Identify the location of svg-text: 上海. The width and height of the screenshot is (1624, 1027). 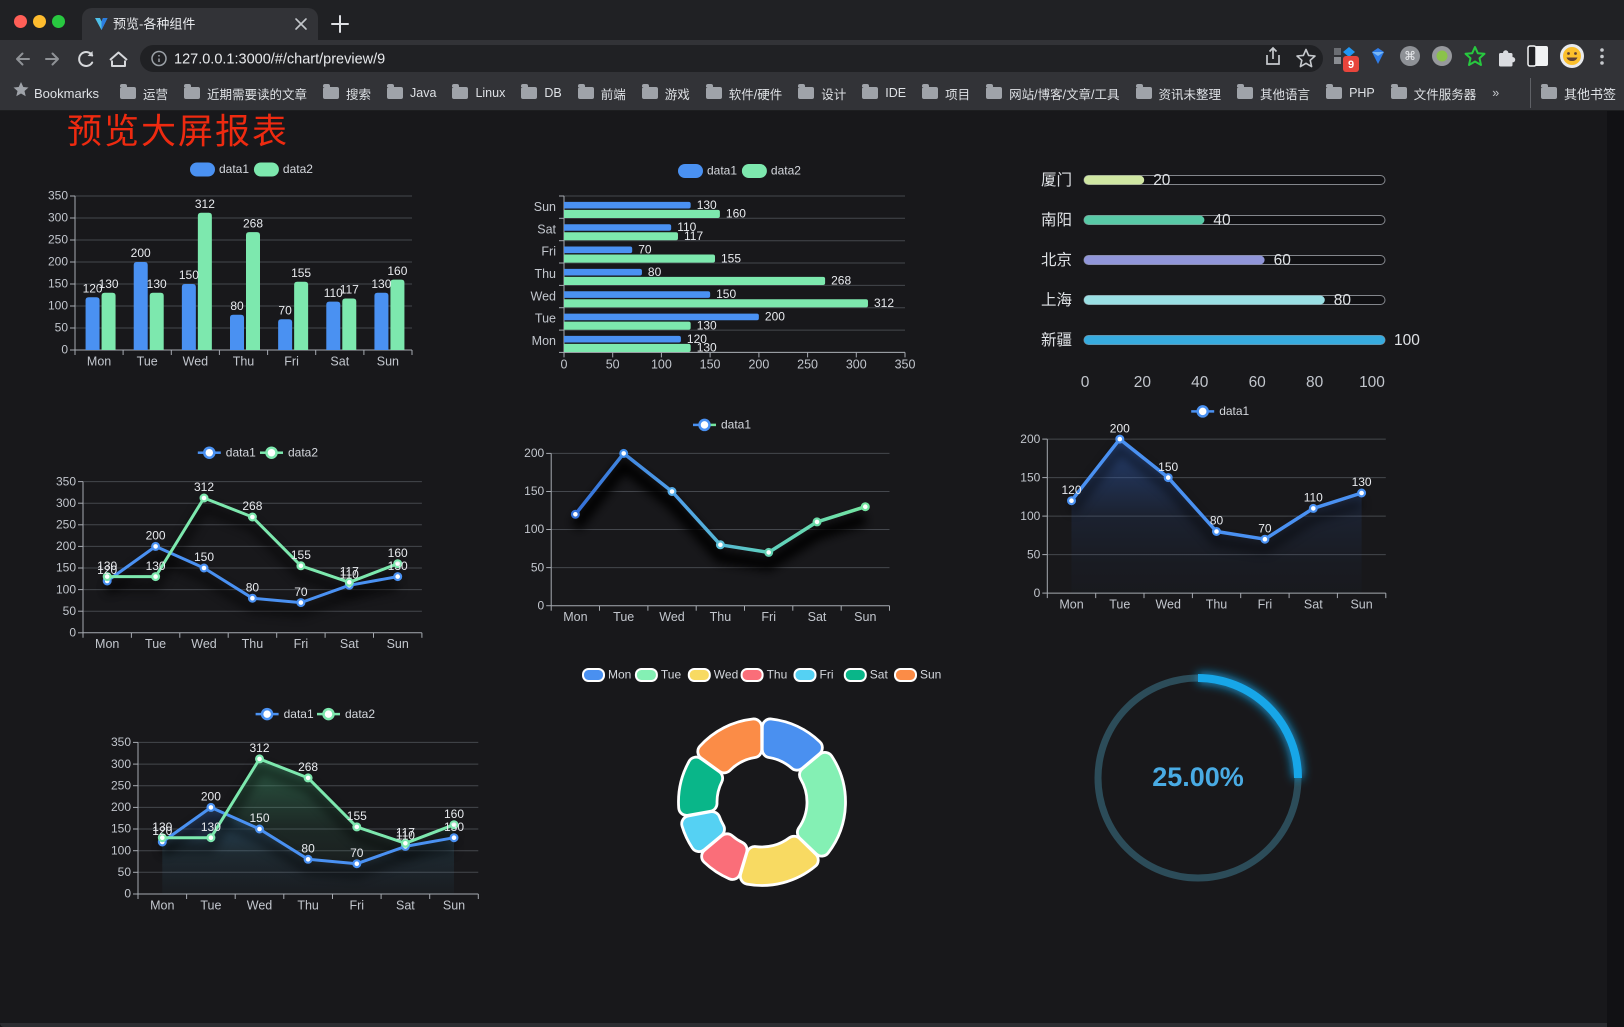
(1056, 300).